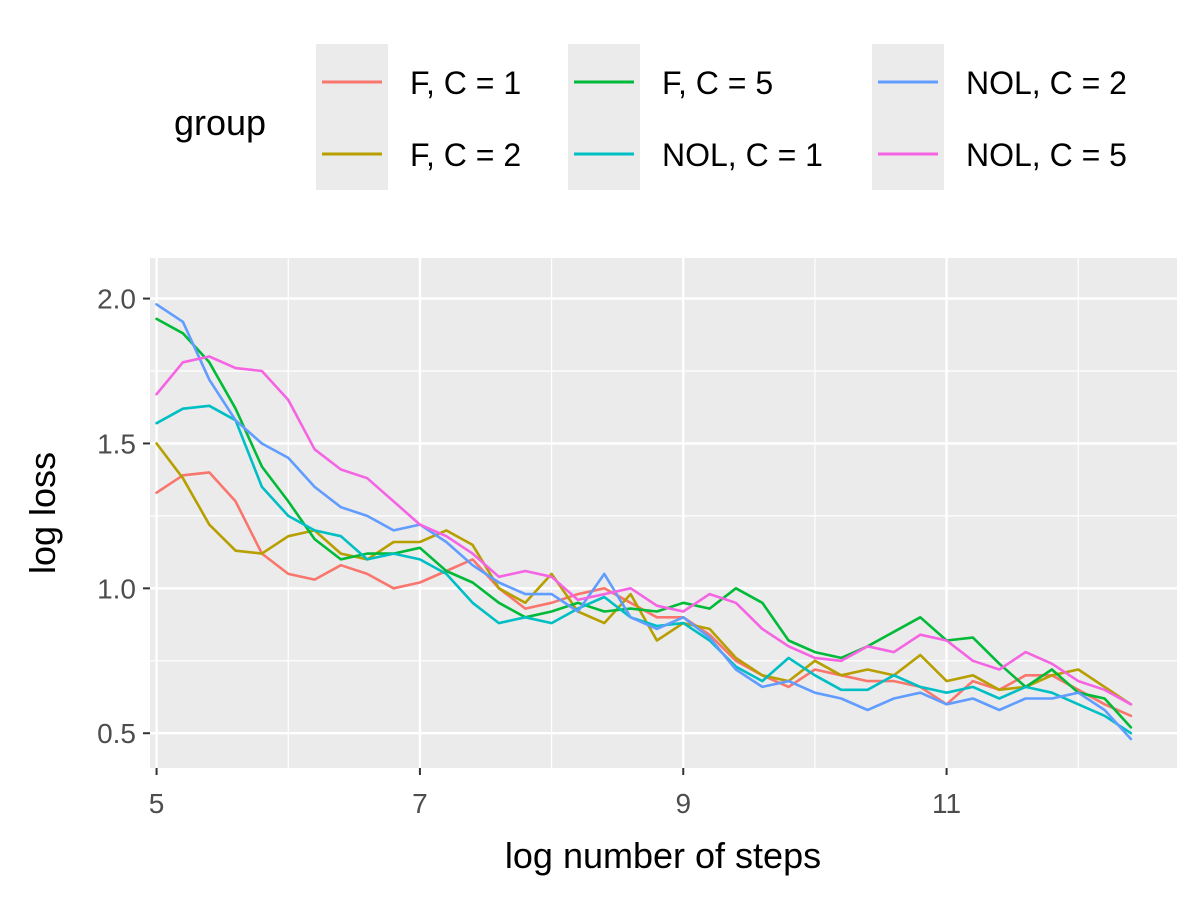 The image size is (1200, 900). I want to click on y-tick-label: 1.0, so click(116, 588).